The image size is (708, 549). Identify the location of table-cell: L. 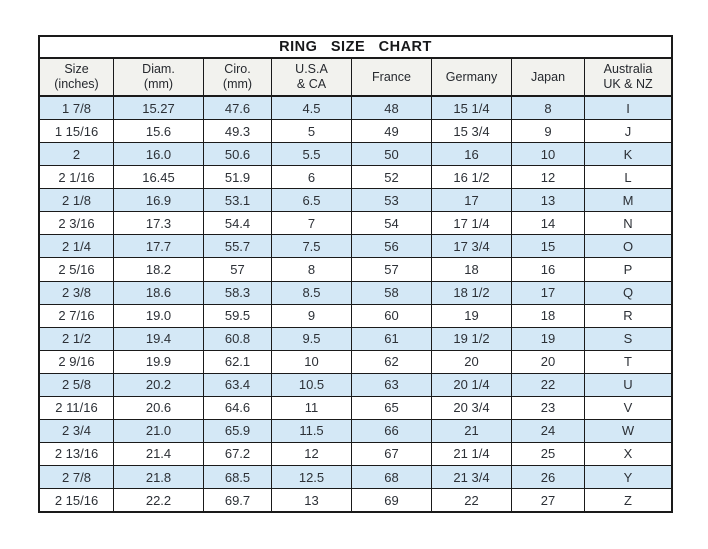
(628, 177).